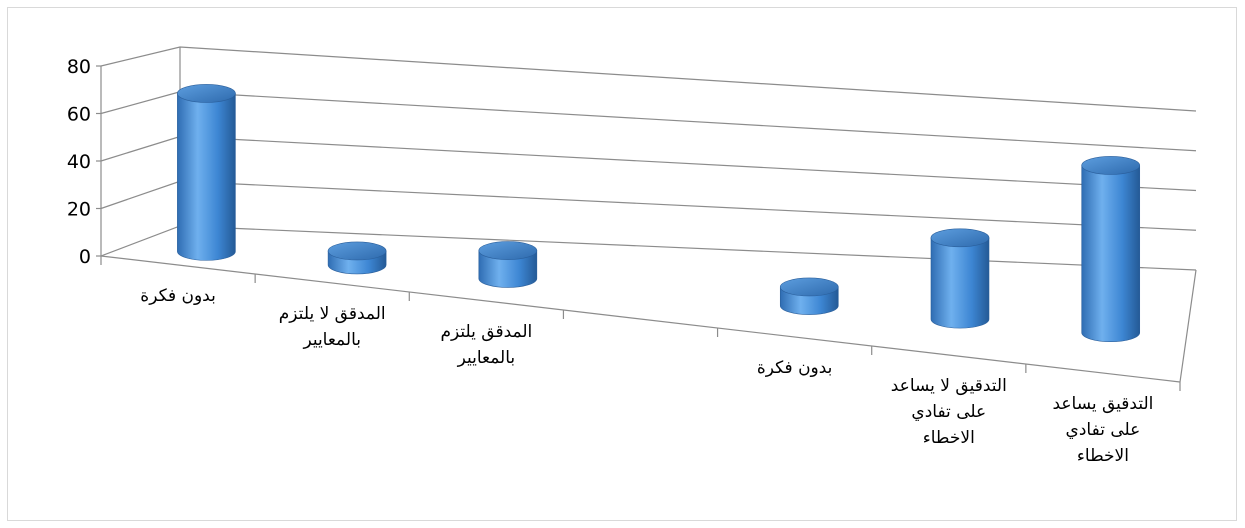 The height and width of the screenshot is (528, 1245). I want to click on y-tick-label: 20, so click(79, 210).